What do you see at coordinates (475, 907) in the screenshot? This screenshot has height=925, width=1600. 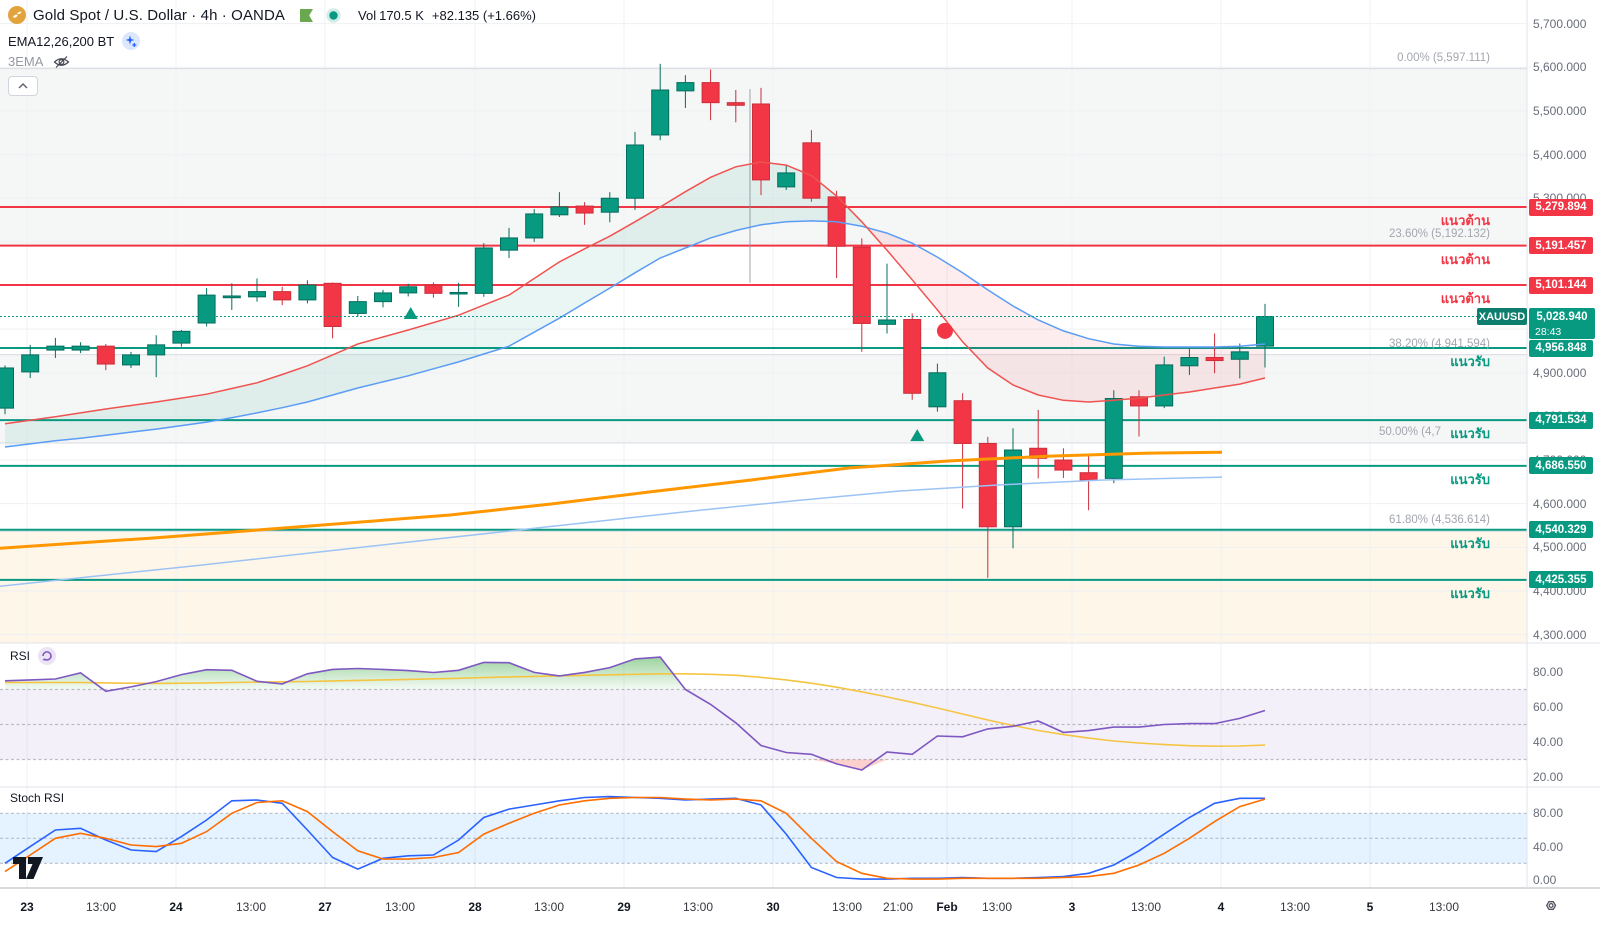 I see `svg-text: 28` at bounding box center [475, 907].